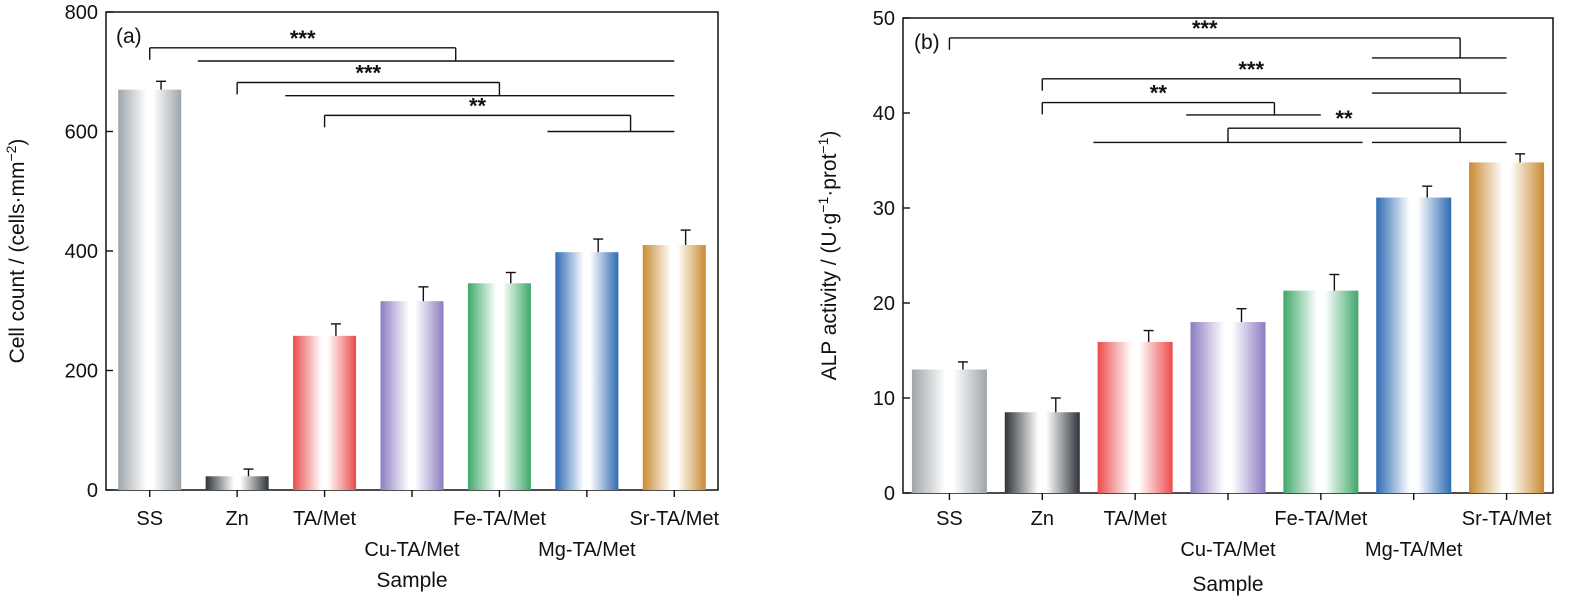 The image size is (1591, 611). Describe the element at coordinates (829, 134) in the screenshot. I see `y-axis-title-b-end: )` at that location.